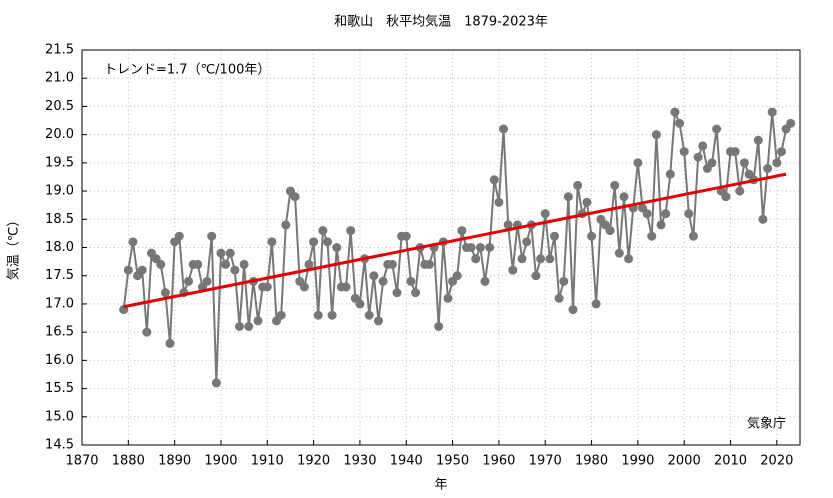 The width and height of the screenshot is (833, 498). I want to click on y-tick-label: 21.0, so click(59, 78).